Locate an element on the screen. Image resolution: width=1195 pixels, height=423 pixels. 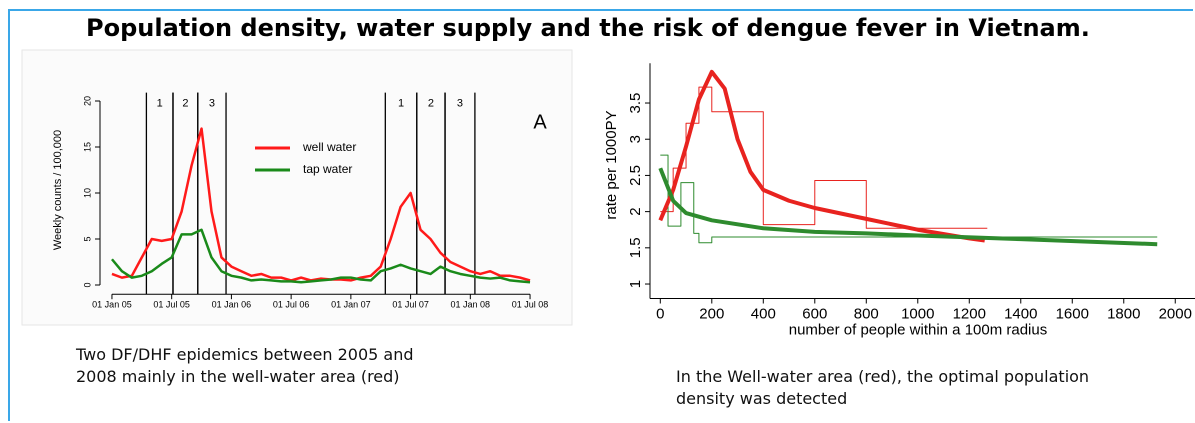
y-tick-label: 3 is located at coordinates (635, 139).